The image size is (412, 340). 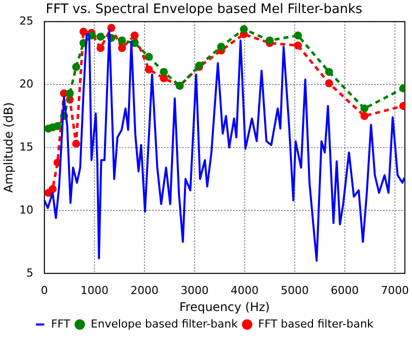 What do you see at coordinates (8, 147) in the screenshot?
I see `y-axis-title: Amplitude (dB)` at bounding box center [8, 147].